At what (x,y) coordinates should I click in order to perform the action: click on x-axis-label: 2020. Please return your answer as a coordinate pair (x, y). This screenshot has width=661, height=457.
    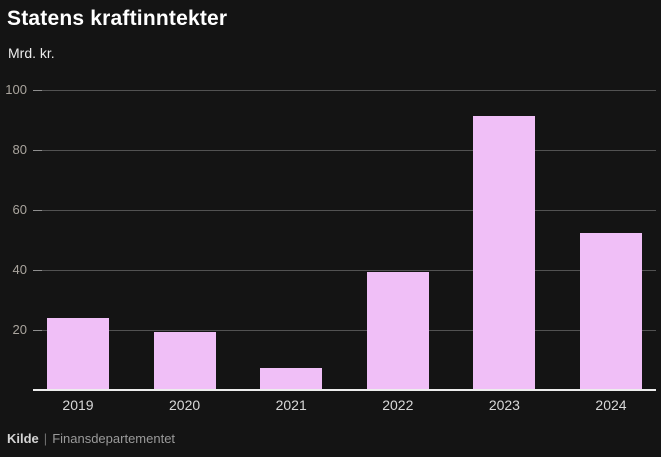
    Looking at the image, I should click on (185, 405).